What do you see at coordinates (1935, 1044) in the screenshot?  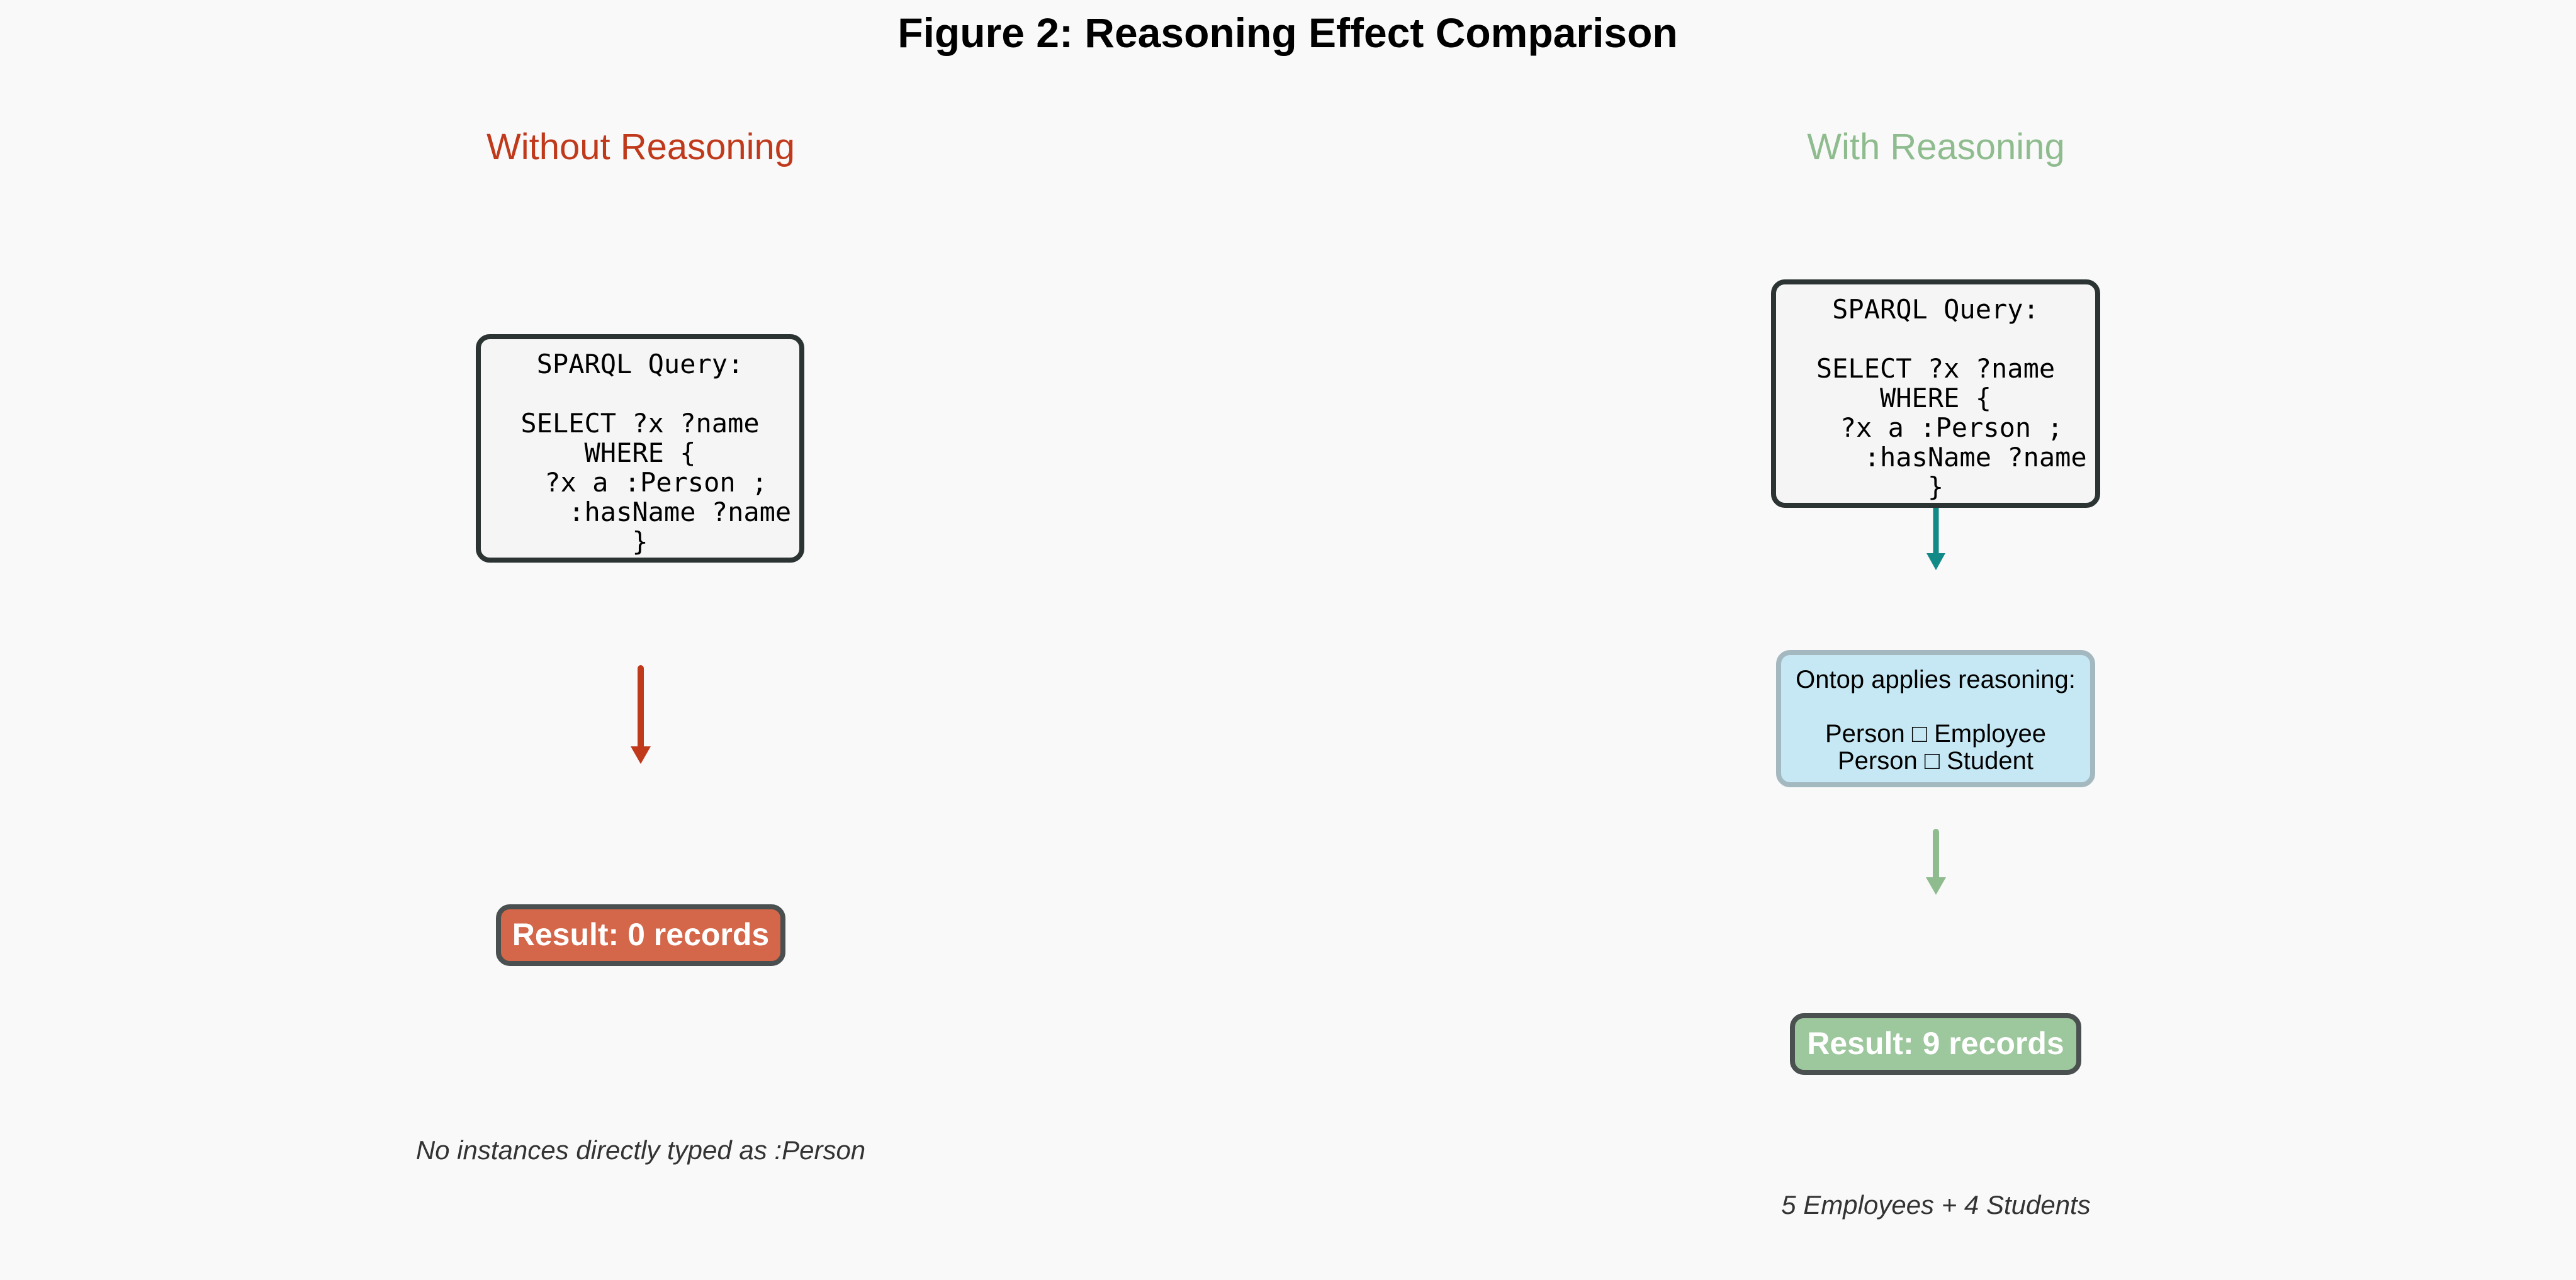 I see `right-result-badge: Result: 9 records` at bounding box center [1935, 1044].